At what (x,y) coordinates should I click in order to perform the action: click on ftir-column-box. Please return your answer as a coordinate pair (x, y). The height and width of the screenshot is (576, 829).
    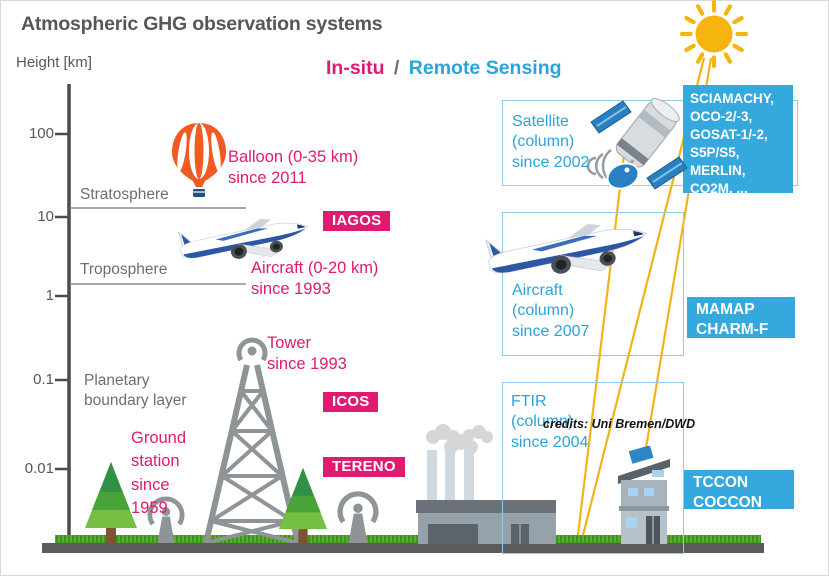
    Looking at the image, I should click on (593, 468).